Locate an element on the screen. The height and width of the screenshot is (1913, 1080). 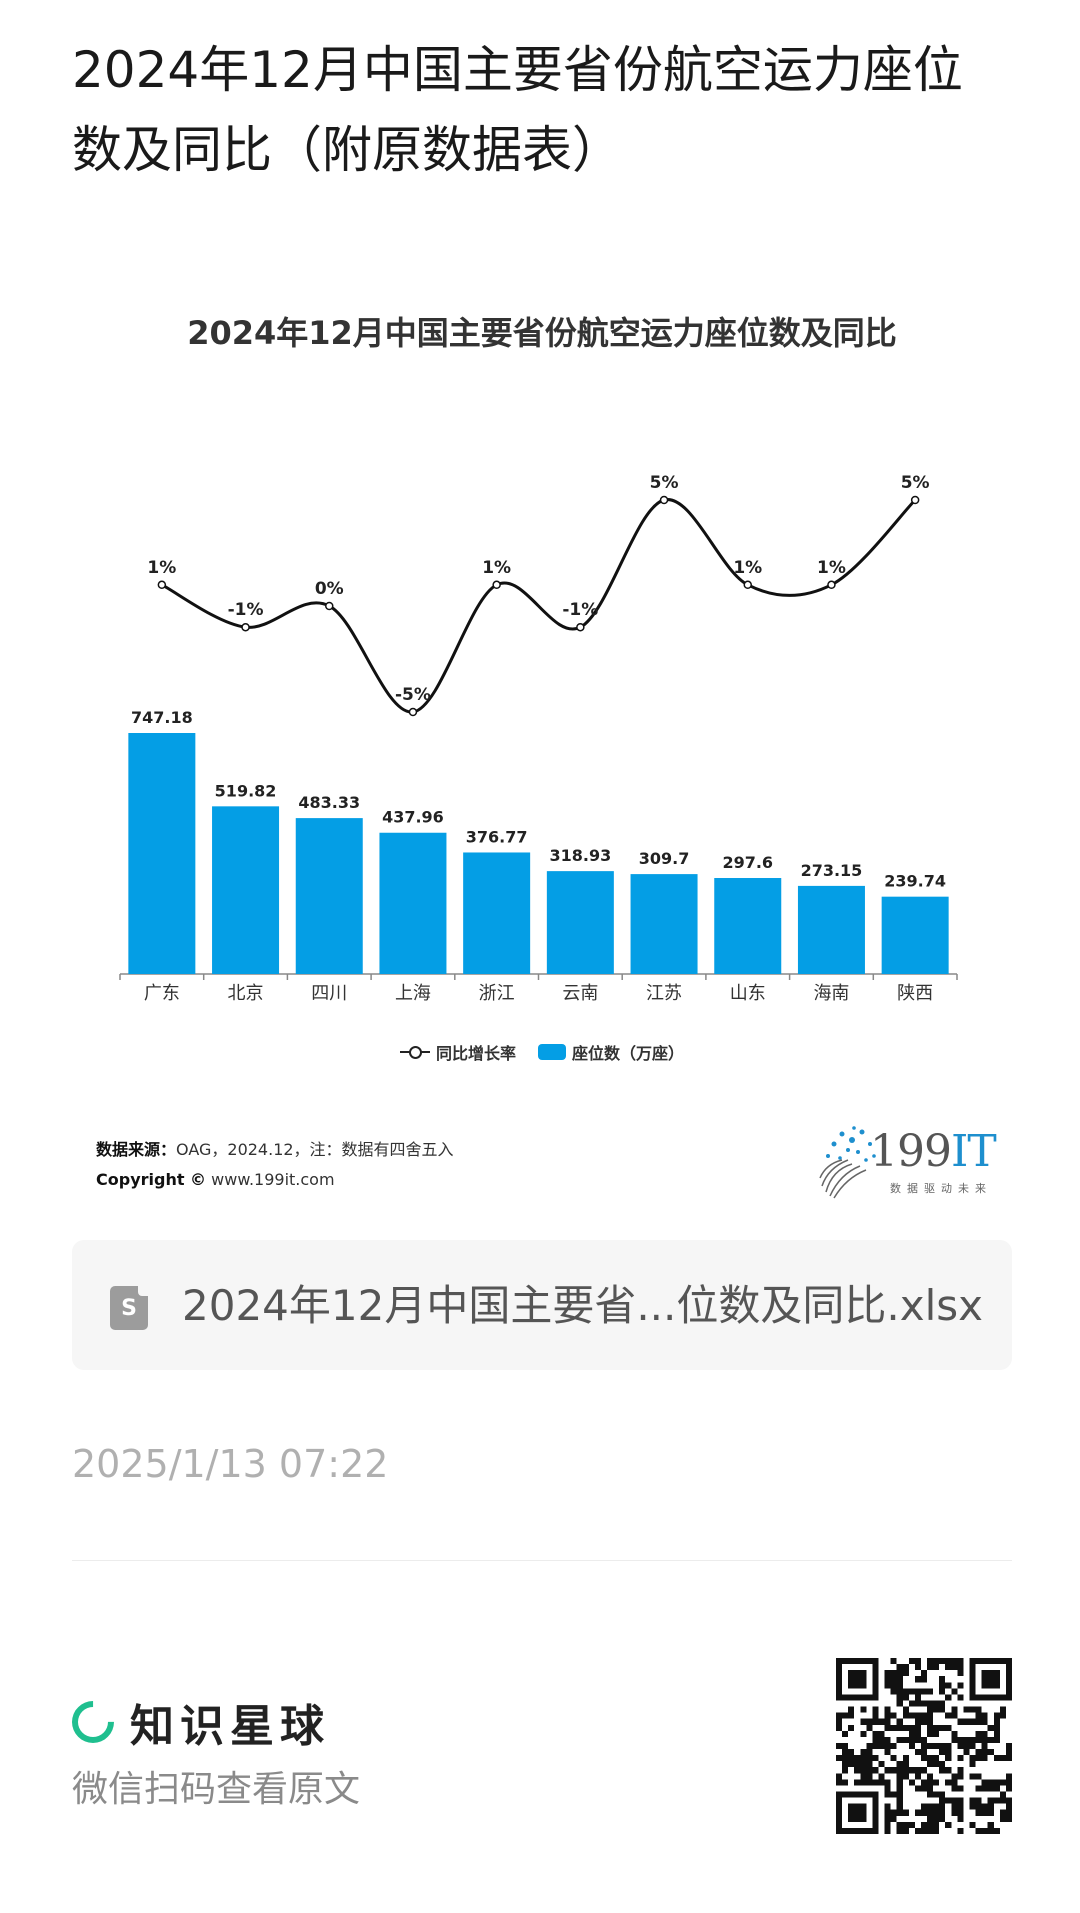
divider is located at coordinates (542, 1560).